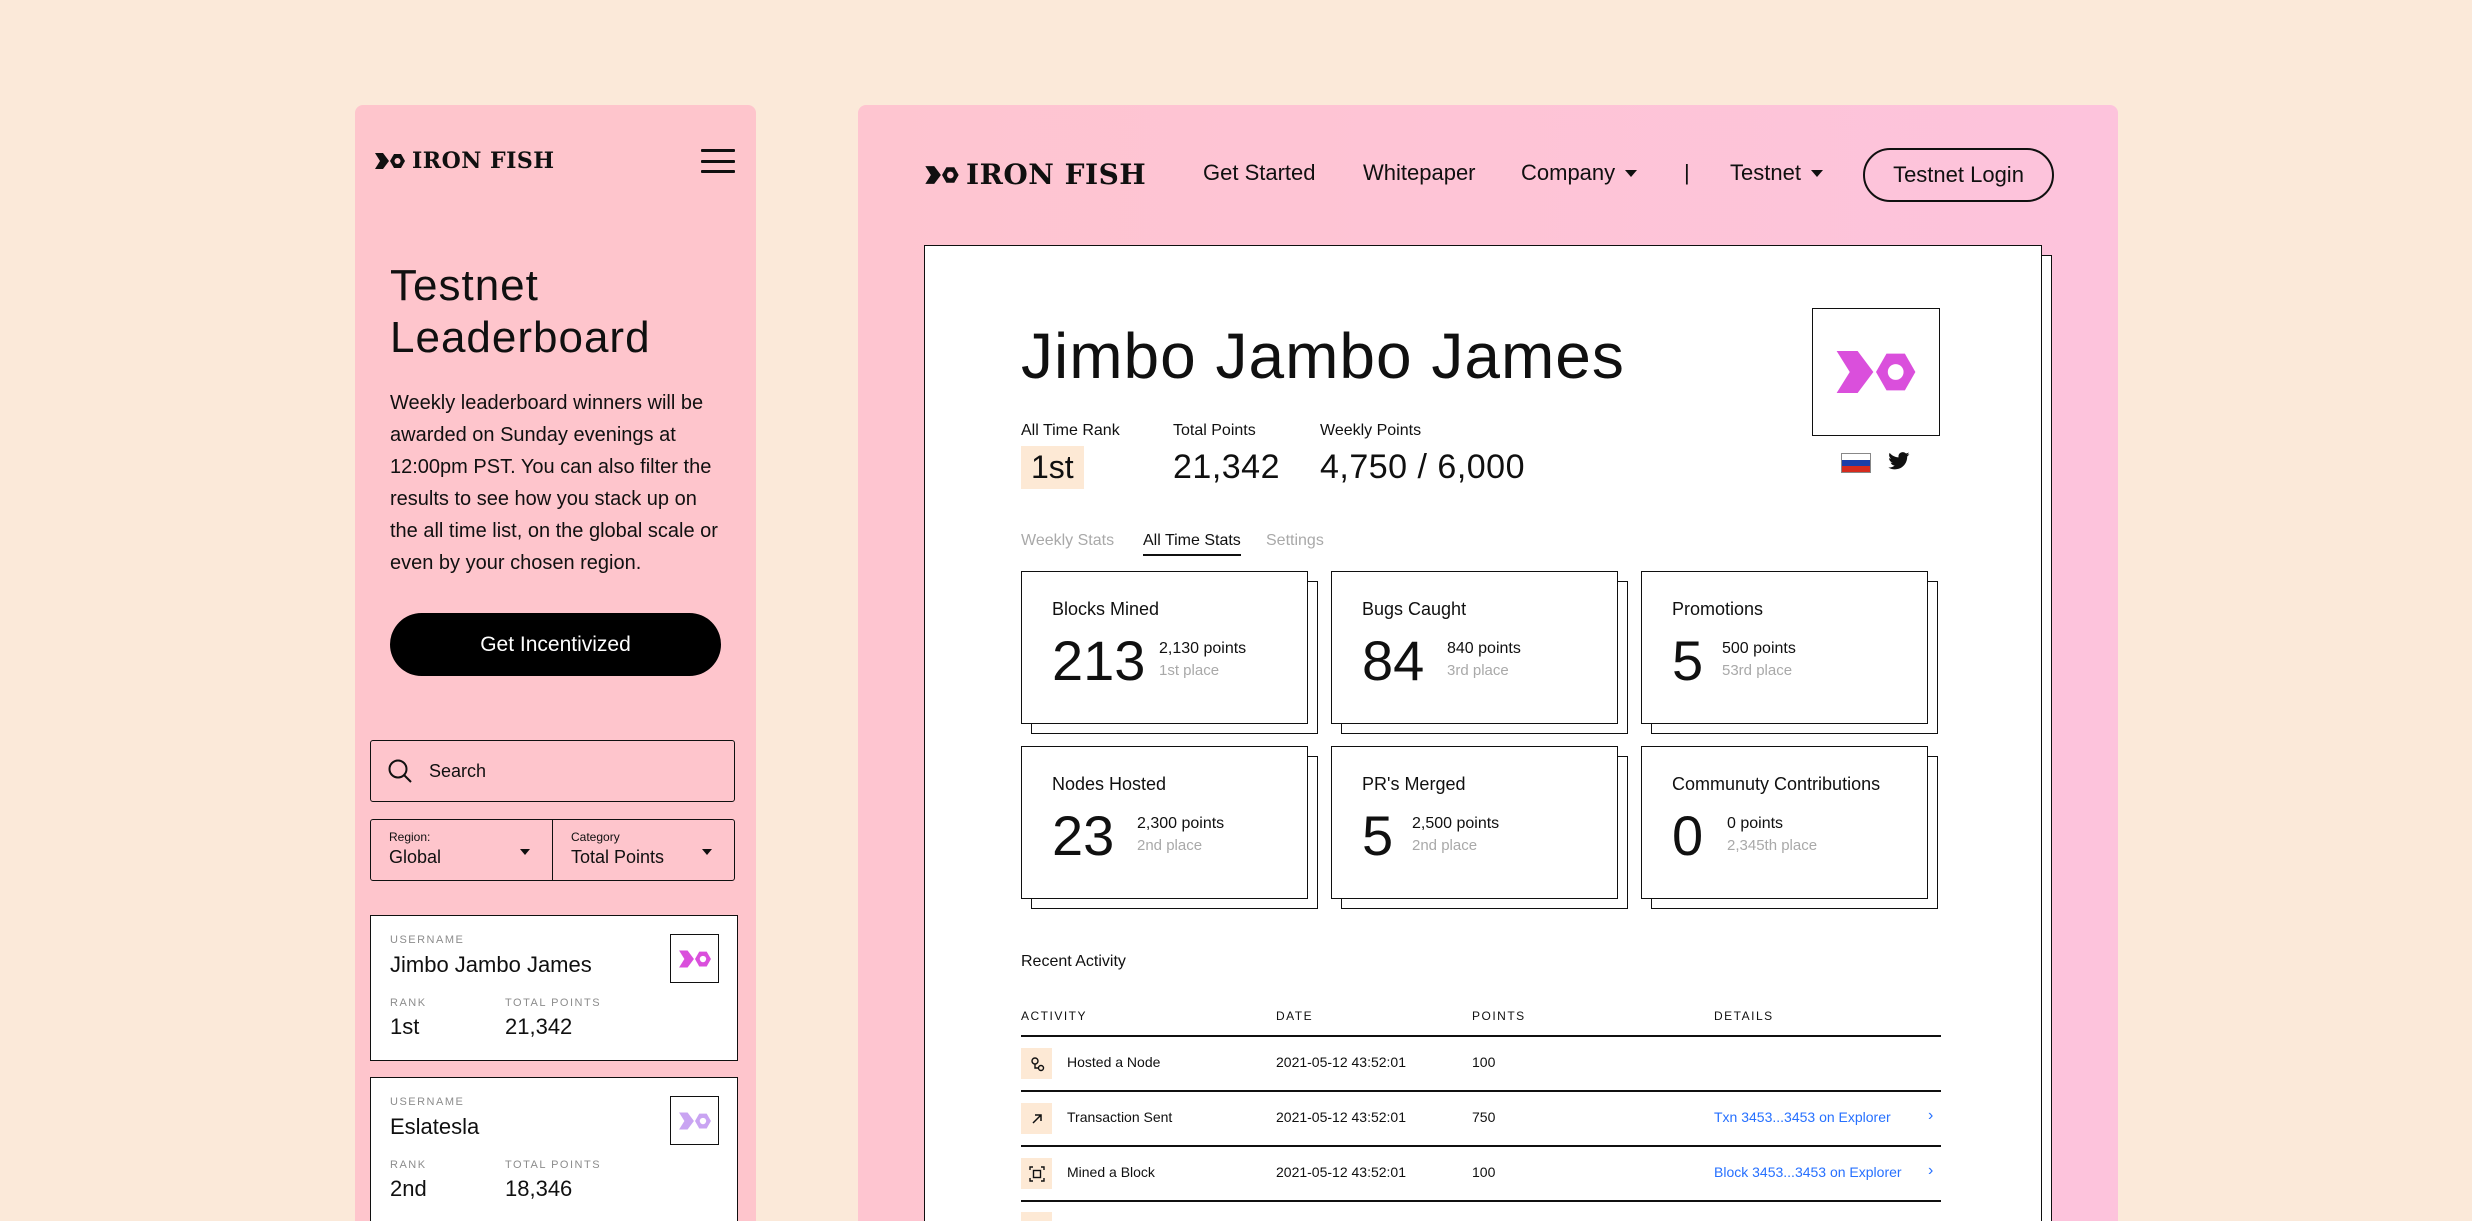  What do you see at coordinates (1295, 540) in the screenshot?
I see `tab-settings: Settings` at bounding box center [1295, 540].